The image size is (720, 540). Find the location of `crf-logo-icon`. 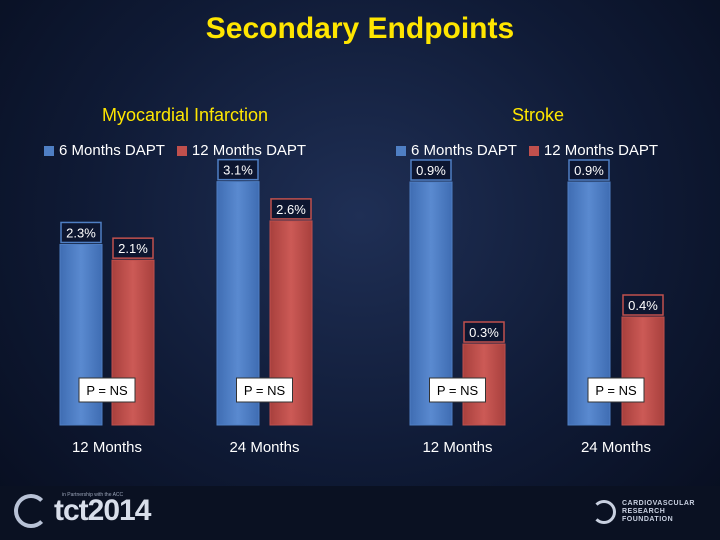

crf-logo-icon is located at coordinates (604, 512).